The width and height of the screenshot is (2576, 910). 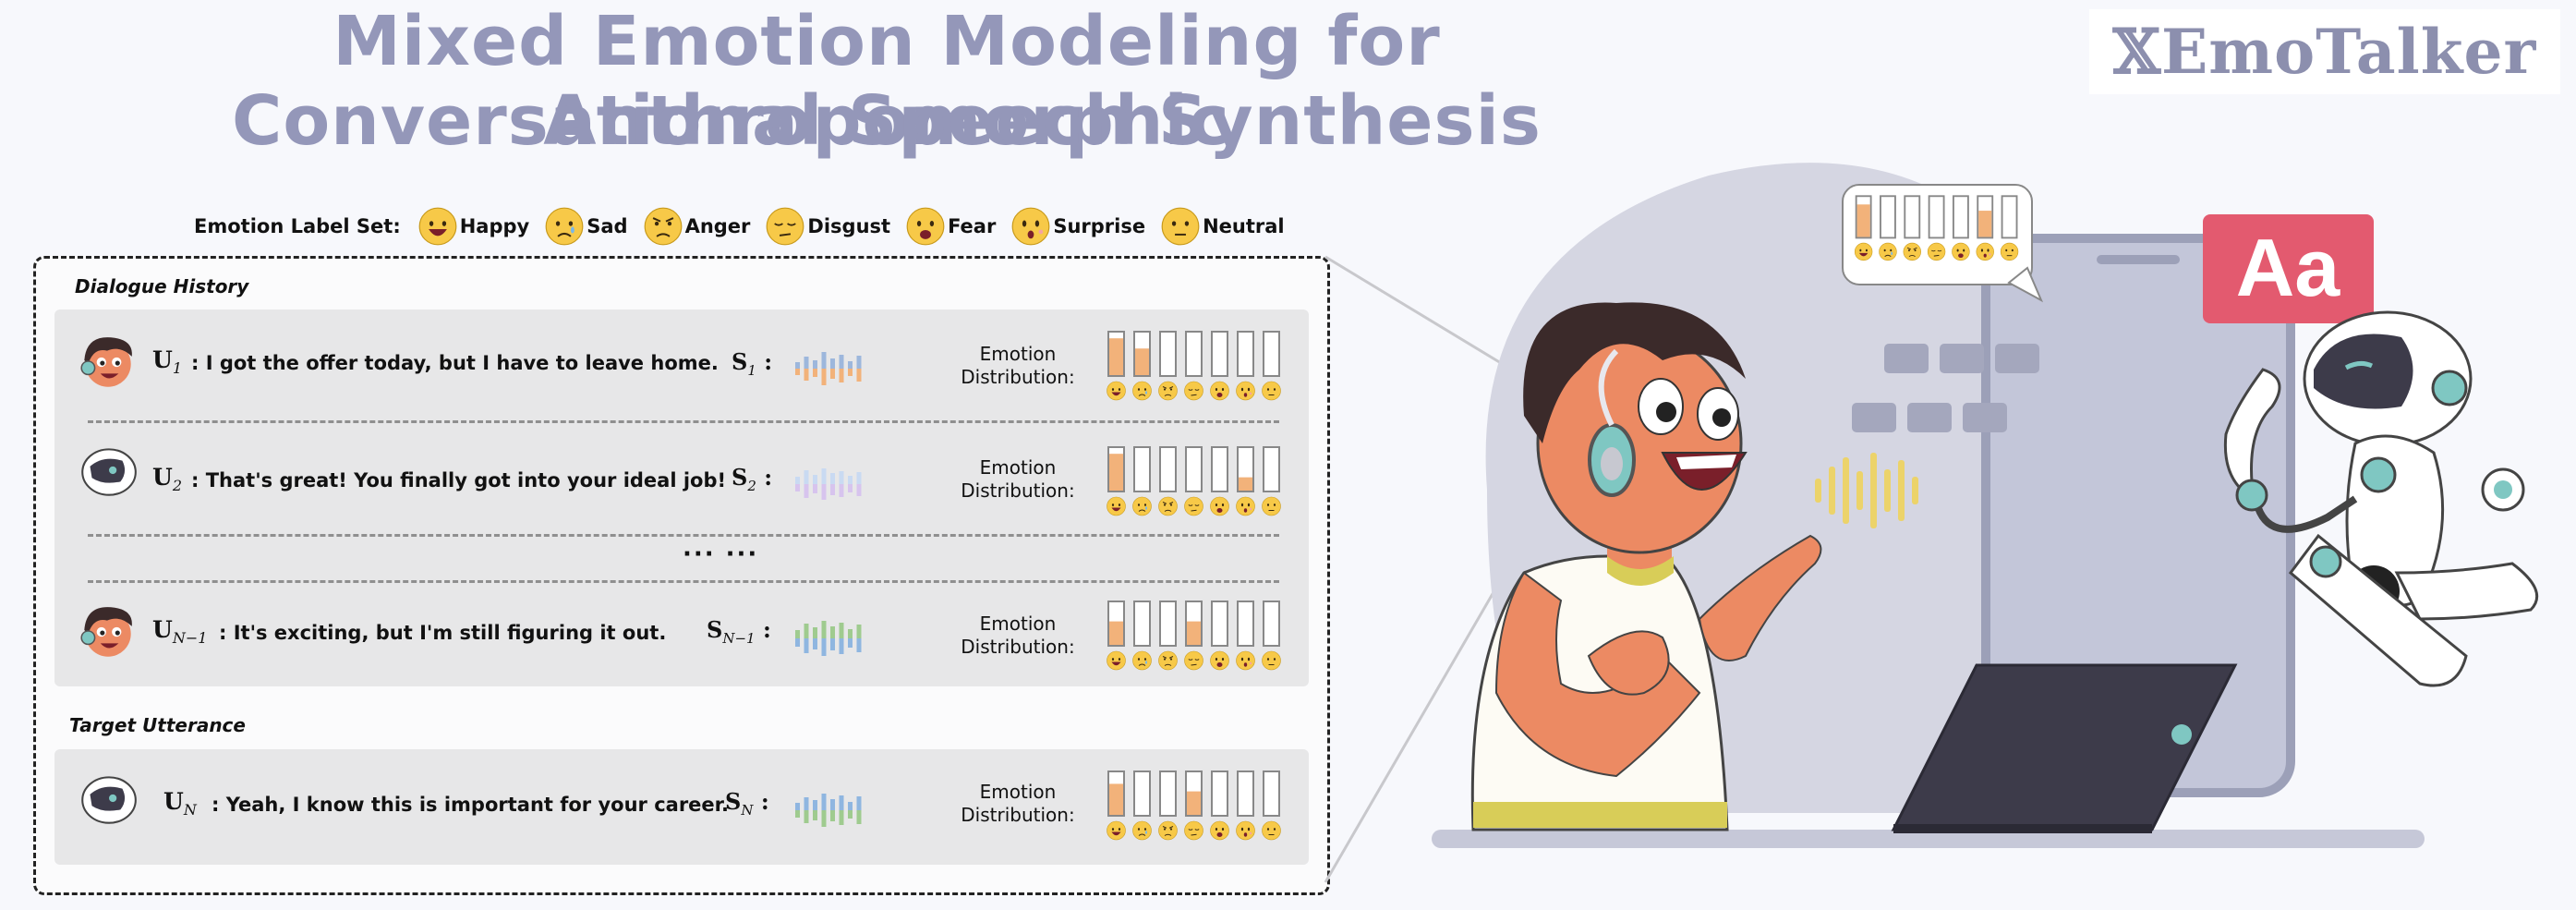 What do you see at coordinates (1418, 723) in the screenshot?
I see `zoom-line-bottom` at bounding box center [1418, 723].